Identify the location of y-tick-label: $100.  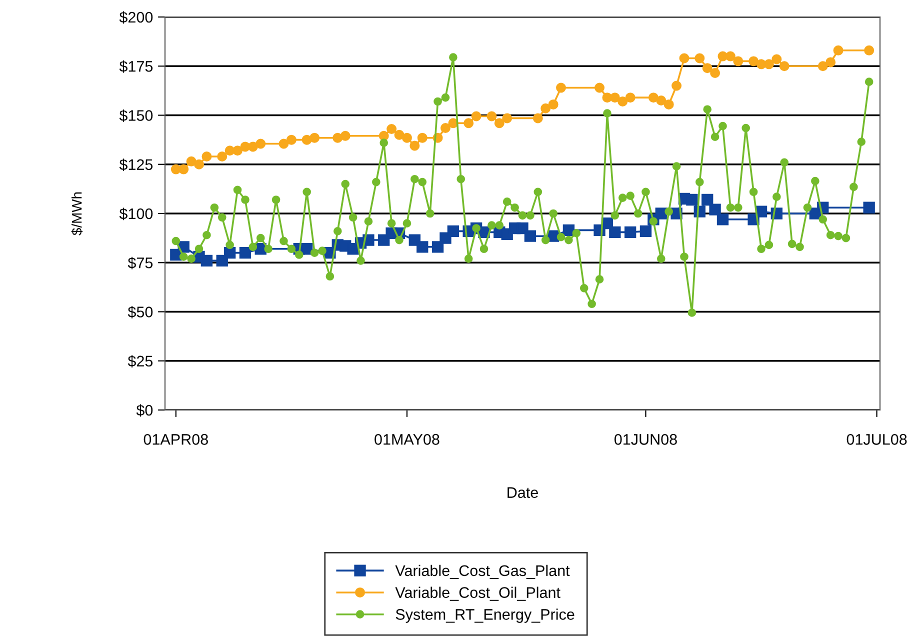
(136, 214).